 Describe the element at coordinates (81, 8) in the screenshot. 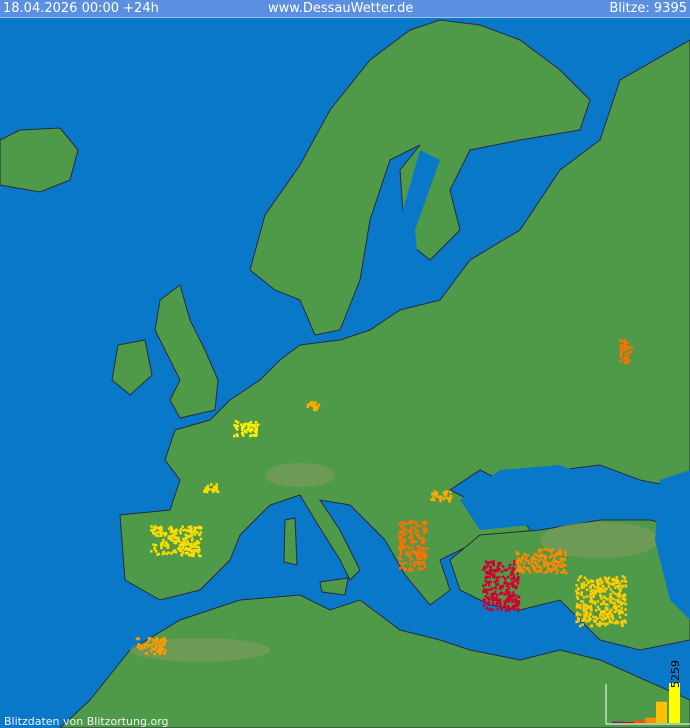

I see `date-range: 18.04.2026 00:00 +24h` at that location.